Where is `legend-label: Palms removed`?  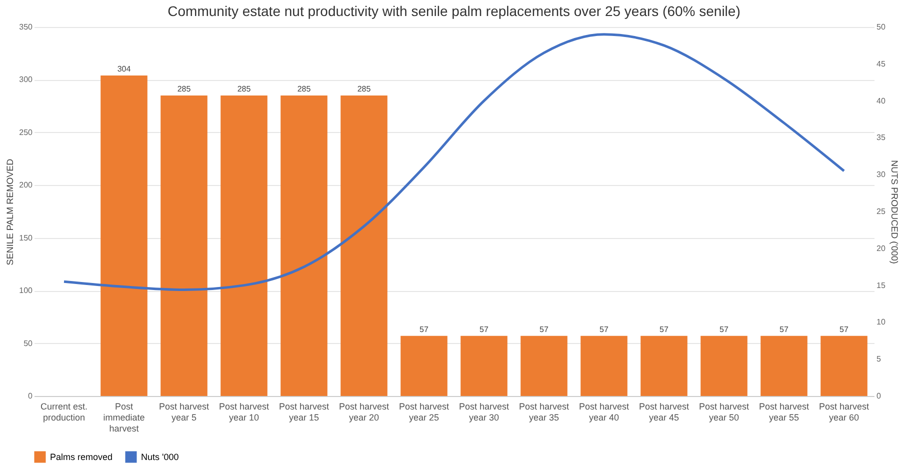 legend-label: Palms removed is located at coordinates (81, 457).